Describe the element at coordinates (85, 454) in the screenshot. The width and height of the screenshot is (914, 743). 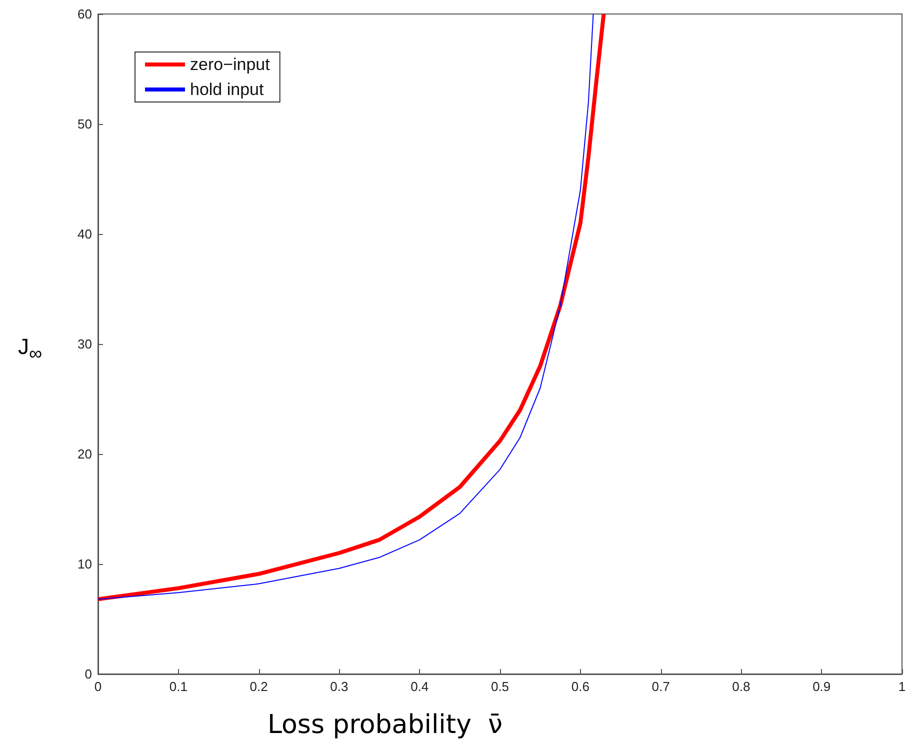
I see `y-tick-label: 20` at that location.